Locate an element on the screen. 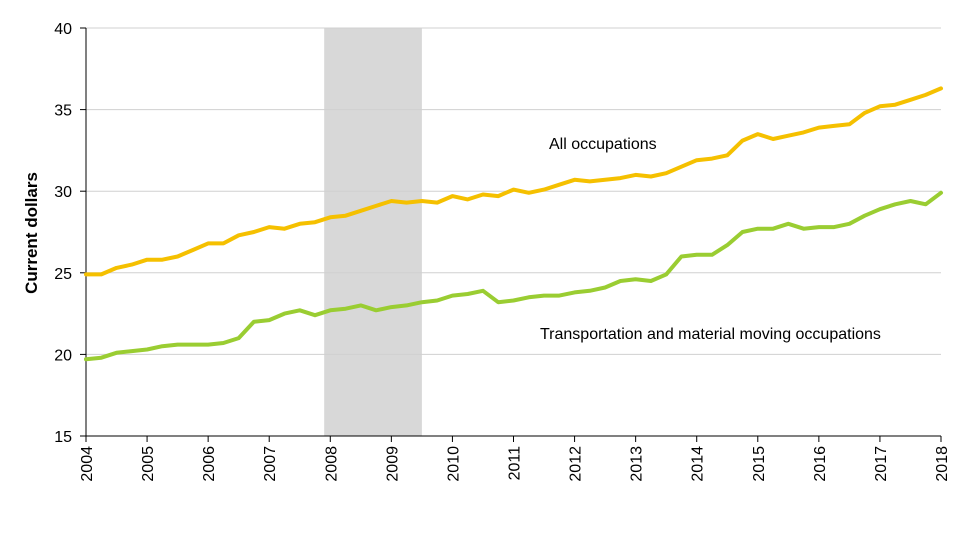 The width and height of the screenshot is (975, 556). x-tick-label: 2005 is located at coordinates (148, 464).